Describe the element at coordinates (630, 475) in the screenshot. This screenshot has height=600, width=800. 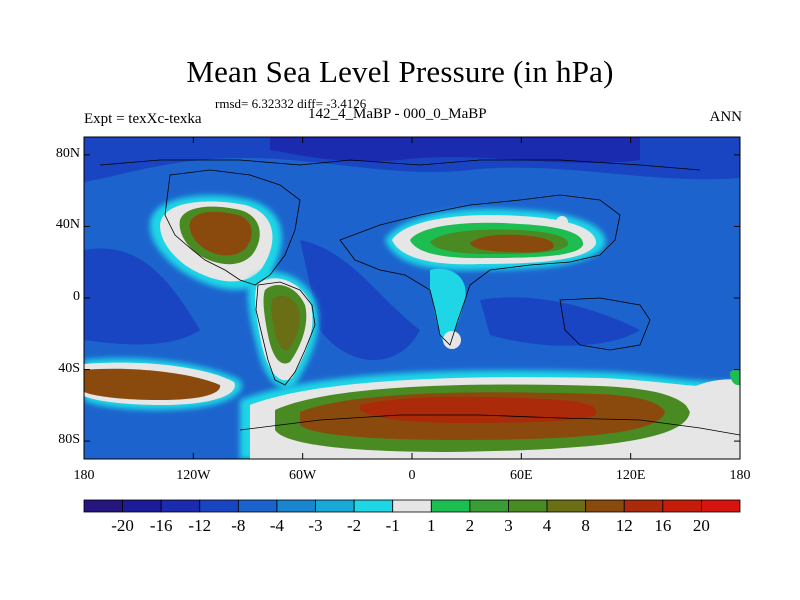
I see `lon-label: 120E` at that location.